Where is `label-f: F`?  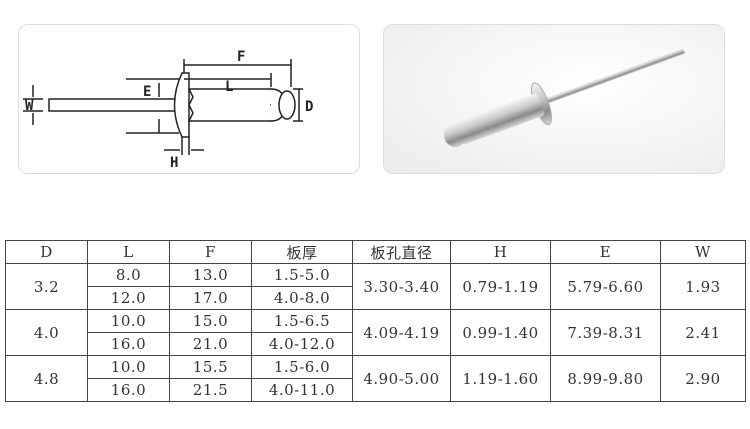 label-f: F is located at coordinates (241, 57).